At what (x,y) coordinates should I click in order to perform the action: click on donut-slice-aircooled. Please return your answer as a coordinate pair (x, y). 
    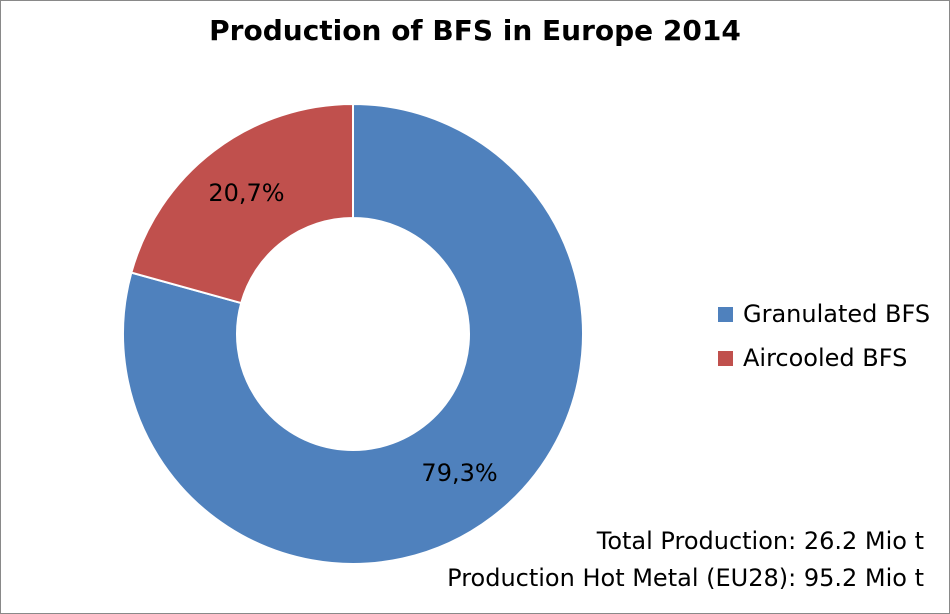
    Looking at the image, I should click on (242, 203).